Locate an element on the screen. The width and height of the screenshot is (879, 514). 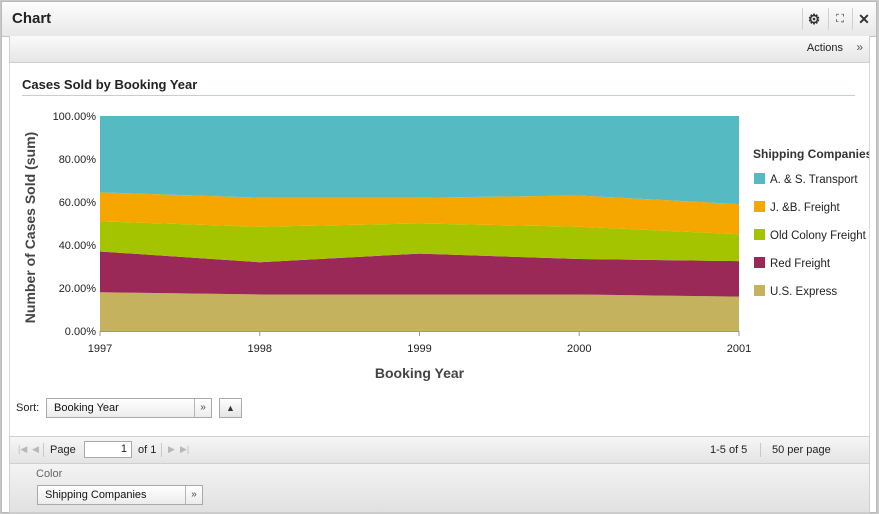
legend-title: Shipping Companies is located at coordinates (811, 154).